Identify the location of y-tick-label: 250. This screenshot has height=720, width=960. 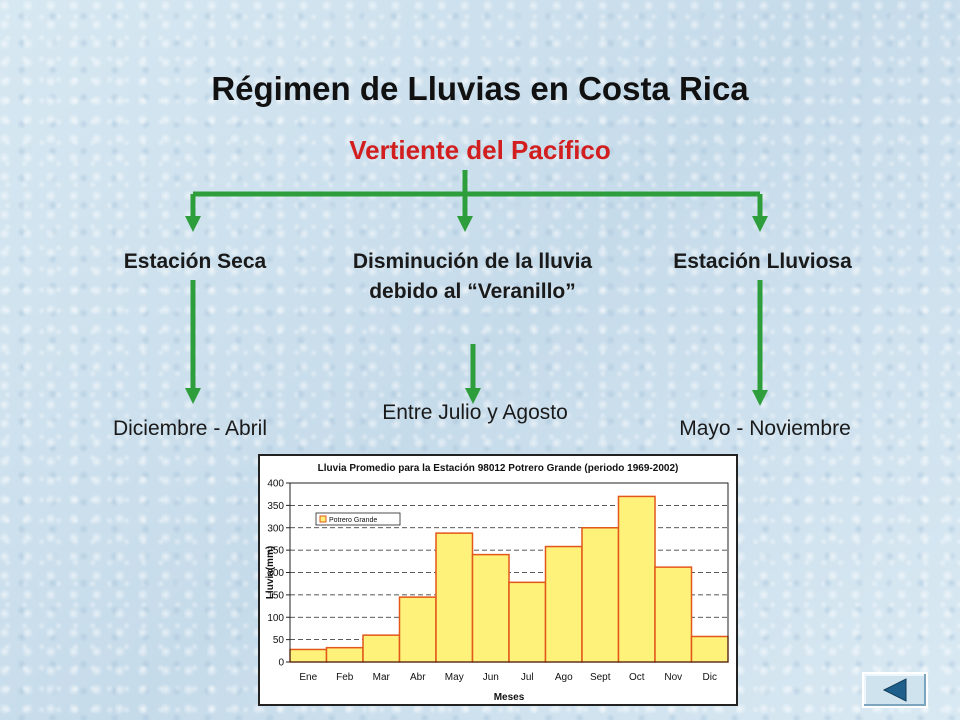
(275, 551).